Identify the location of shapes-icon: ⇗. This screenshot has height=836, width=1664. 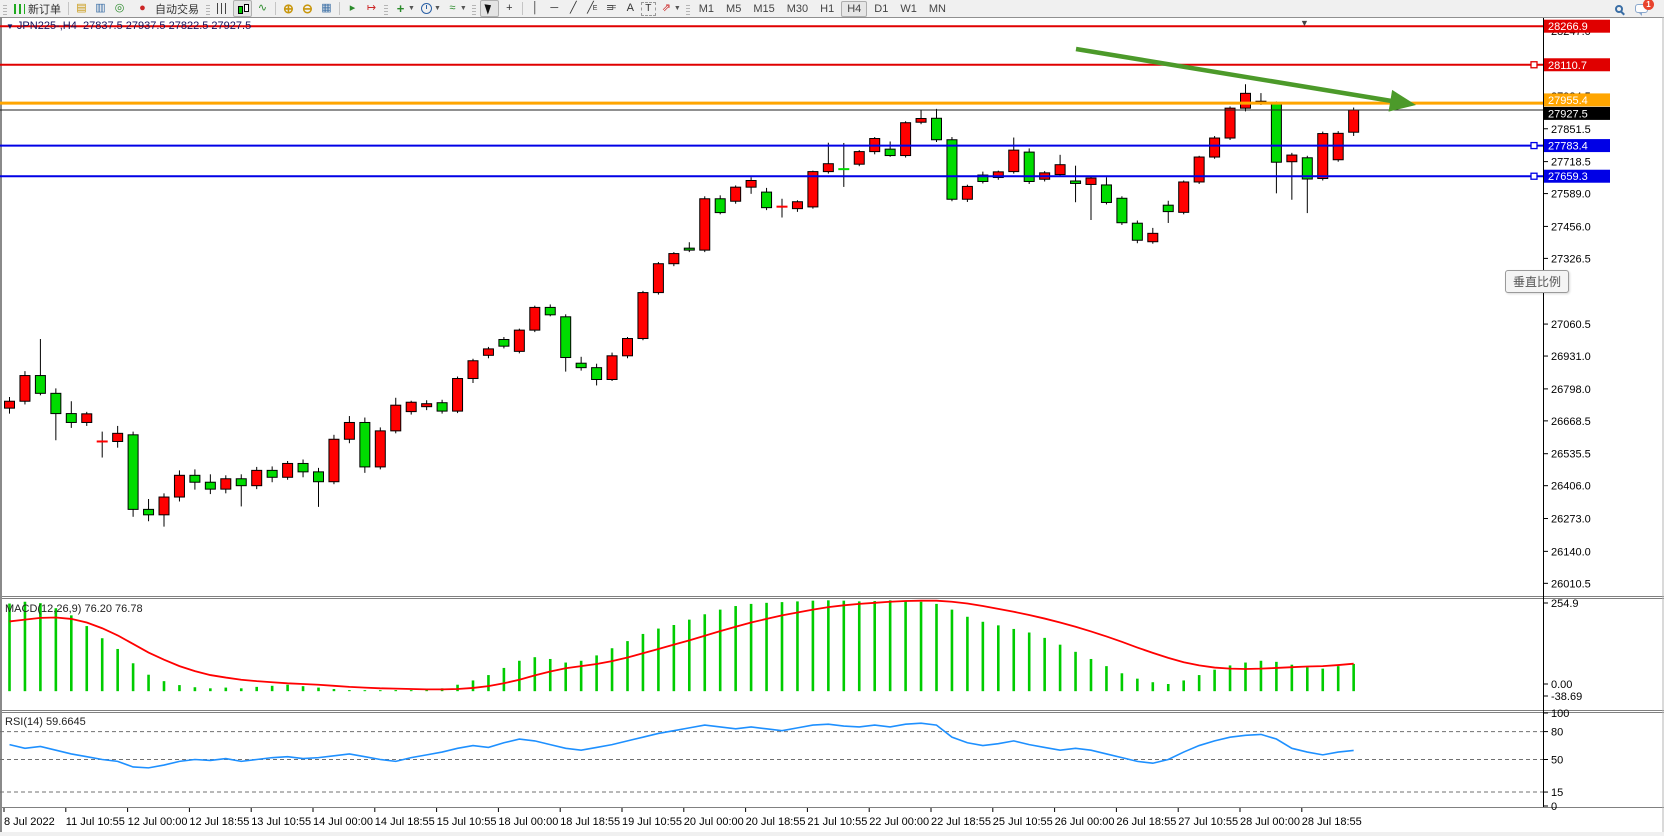
(666, 8).